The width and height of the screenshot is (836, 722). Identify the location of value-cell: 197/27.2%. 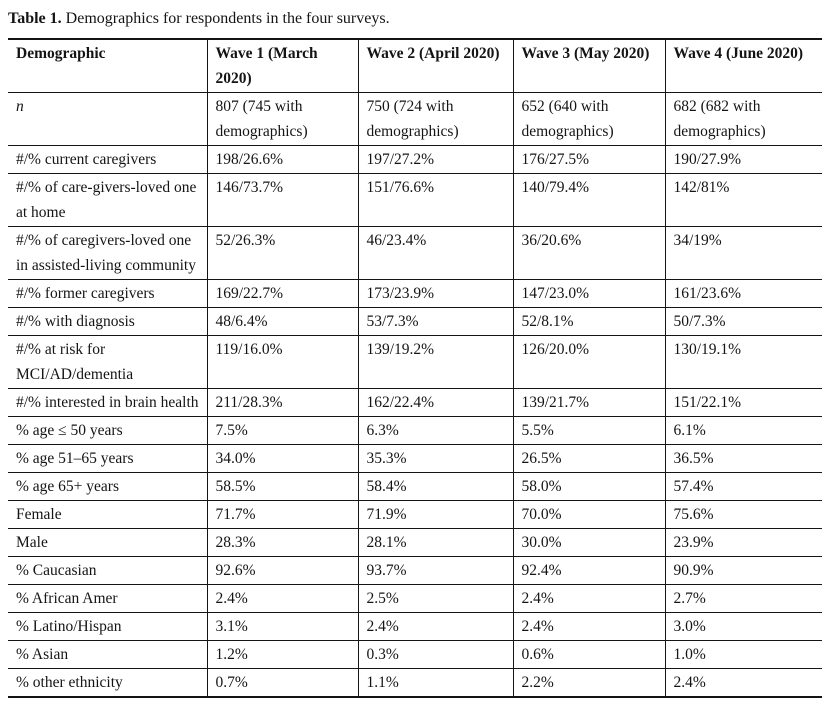
(435, 159).